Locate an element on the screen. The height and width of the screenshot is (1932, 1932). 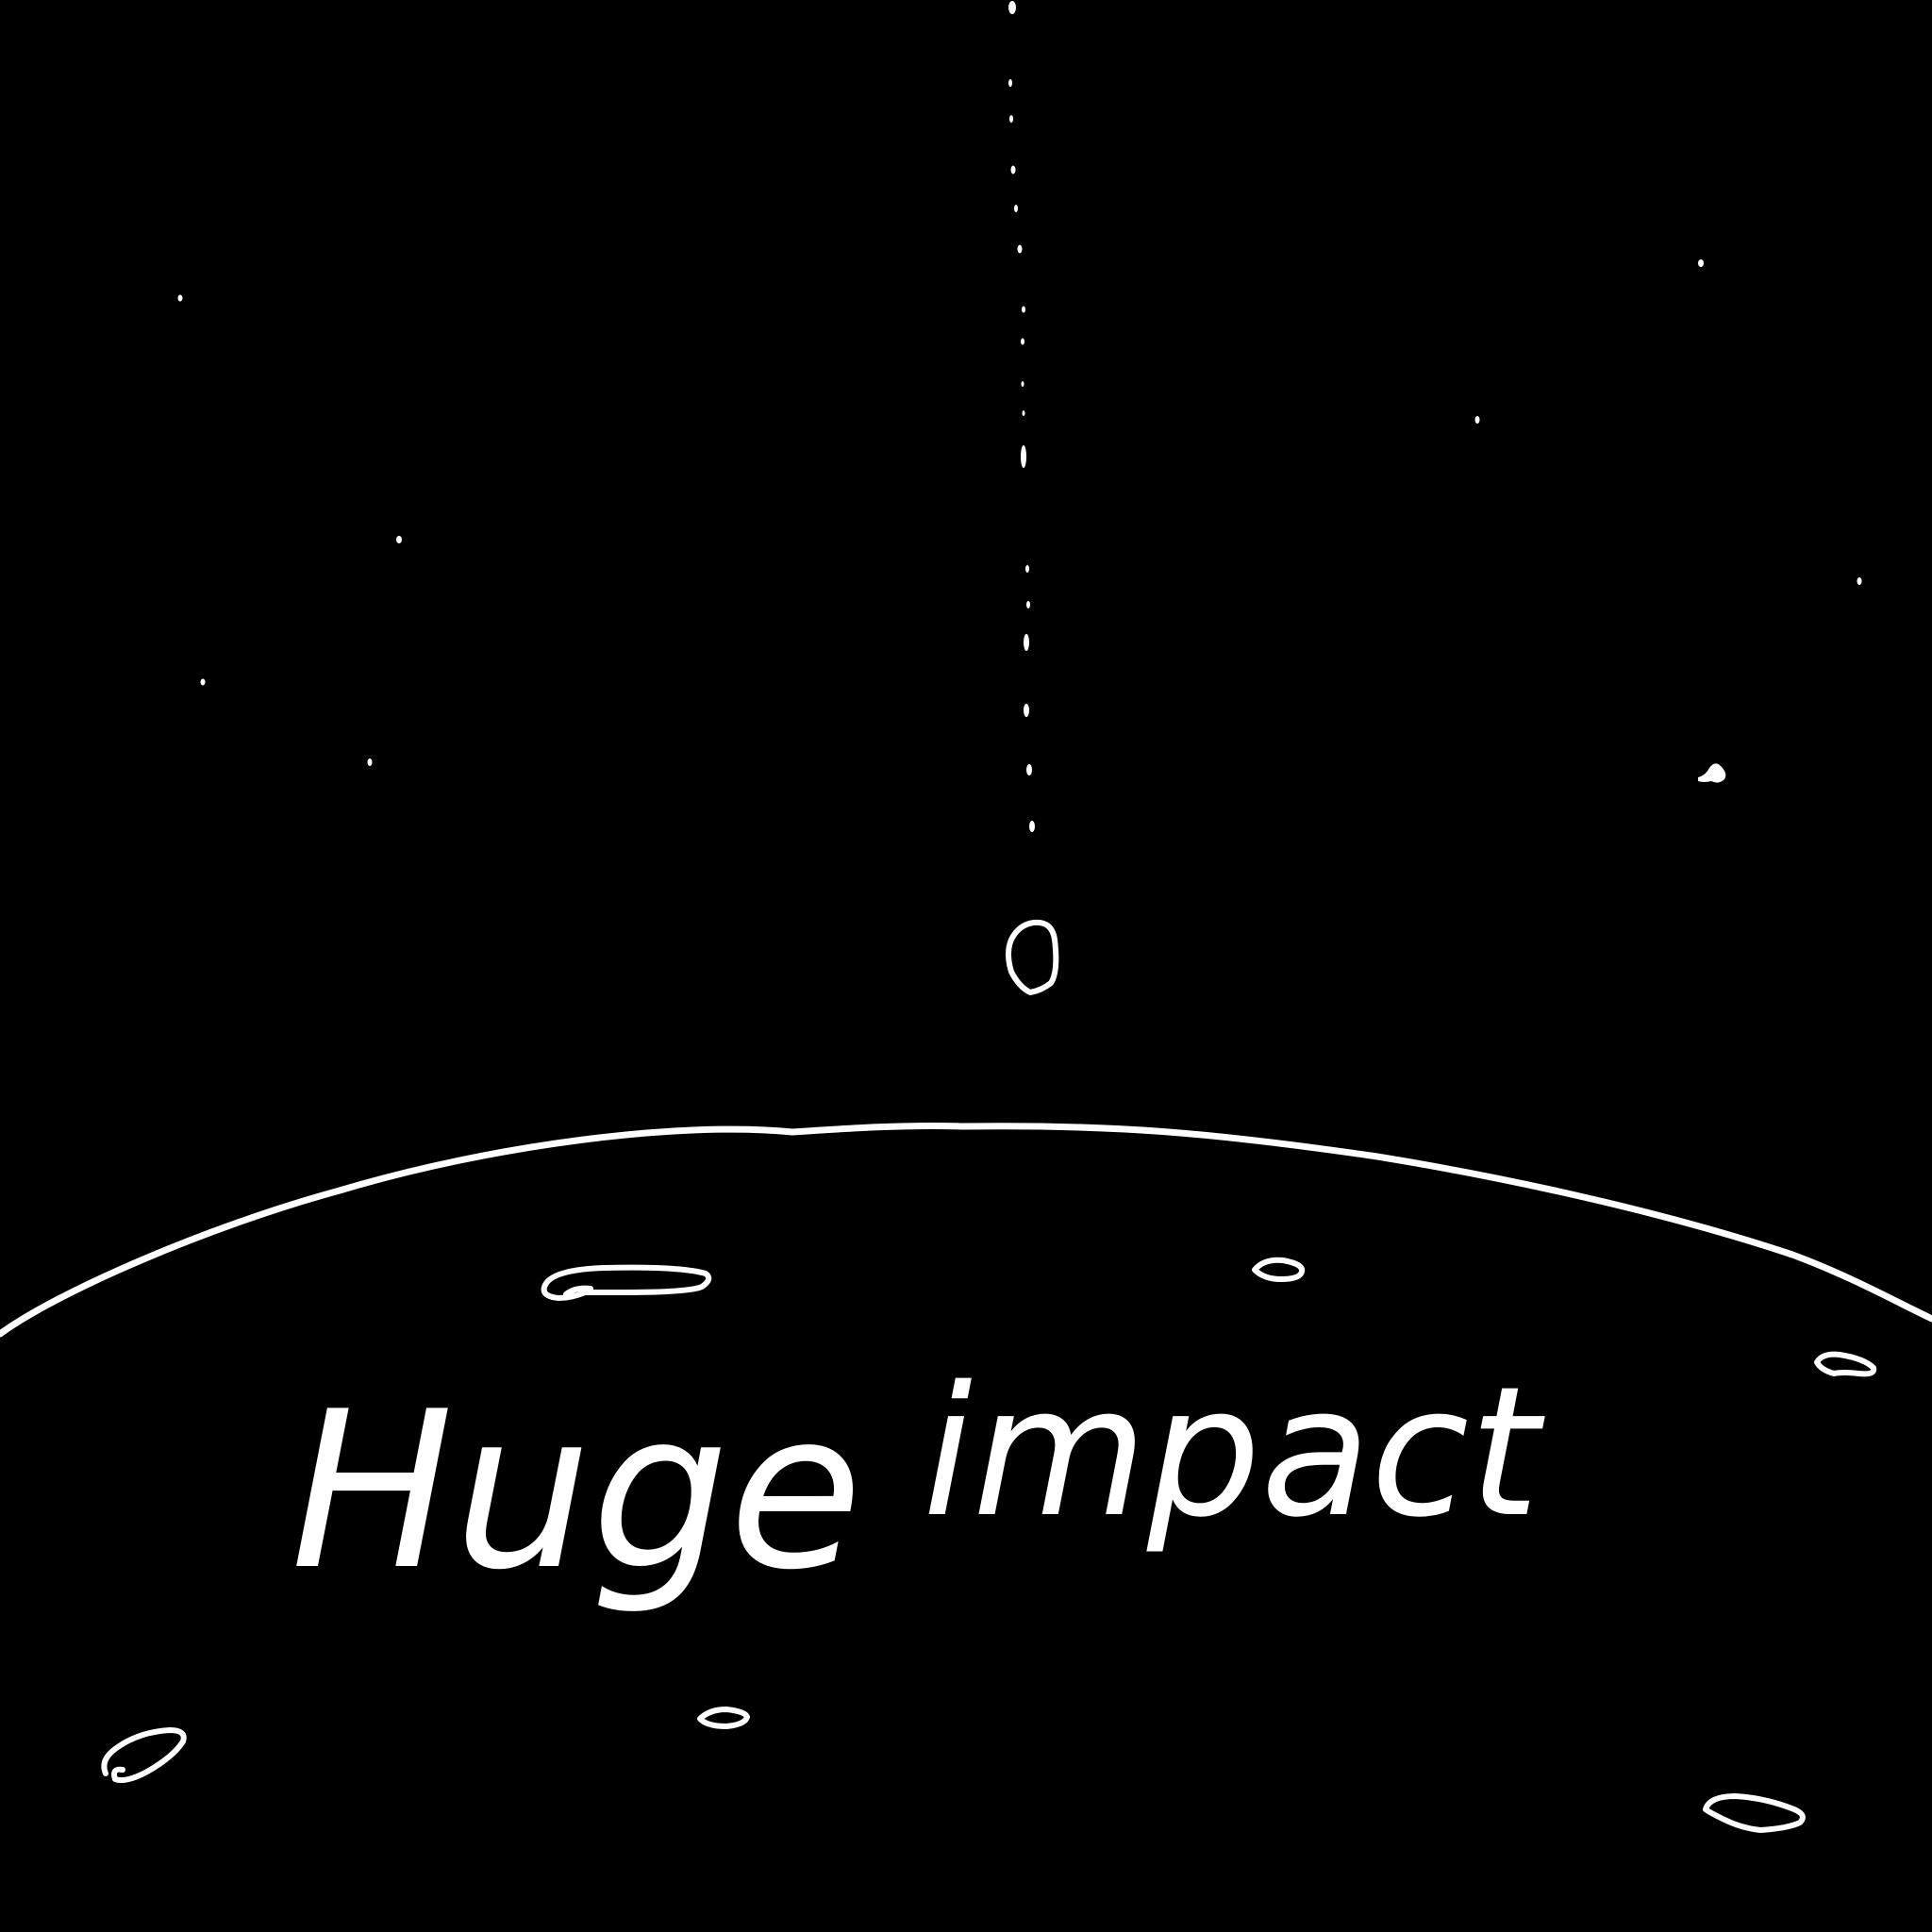
dotted-trail-icon is located at coordinates (1021, 416).